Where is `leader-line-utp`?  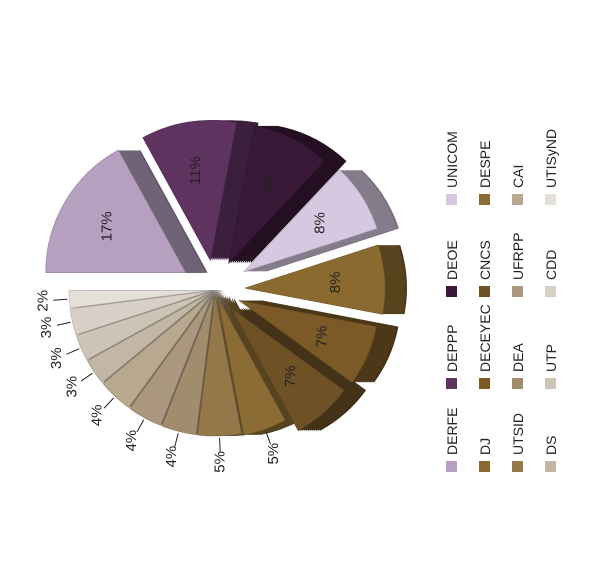
leader-line-utp is located at coordinates (73, 351).